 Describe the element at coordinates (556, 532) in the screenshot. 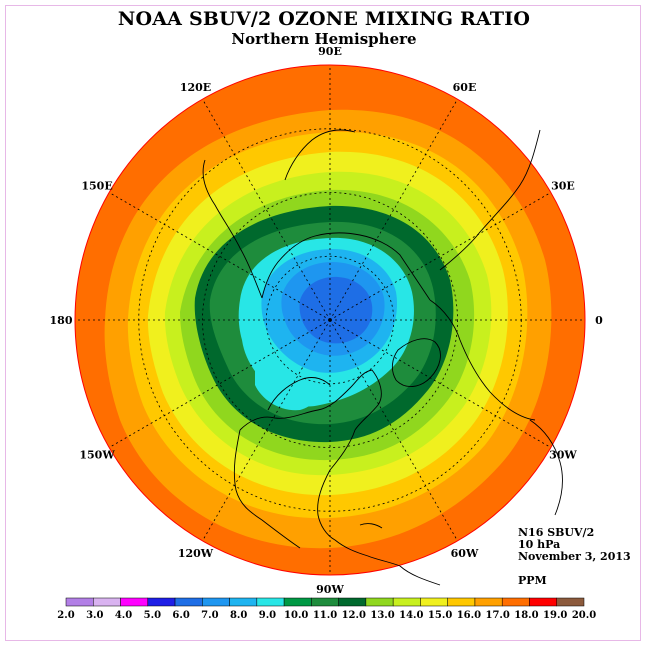

I see `instrument-label: N16 SBUV/2` at that location.